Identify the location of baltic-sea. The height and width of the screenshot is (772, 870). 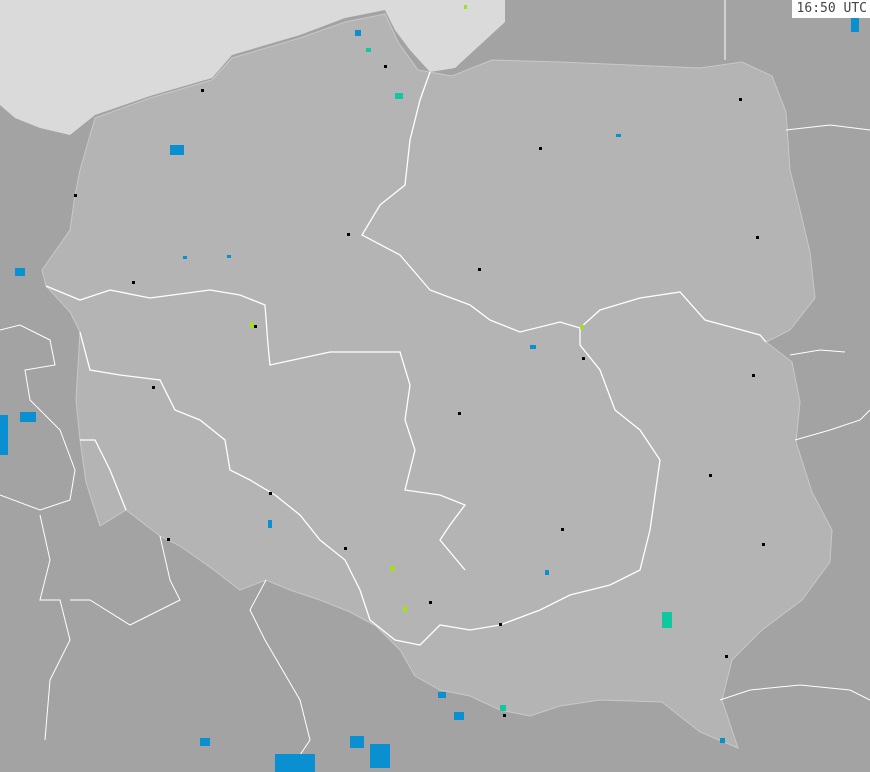
(252, 67).